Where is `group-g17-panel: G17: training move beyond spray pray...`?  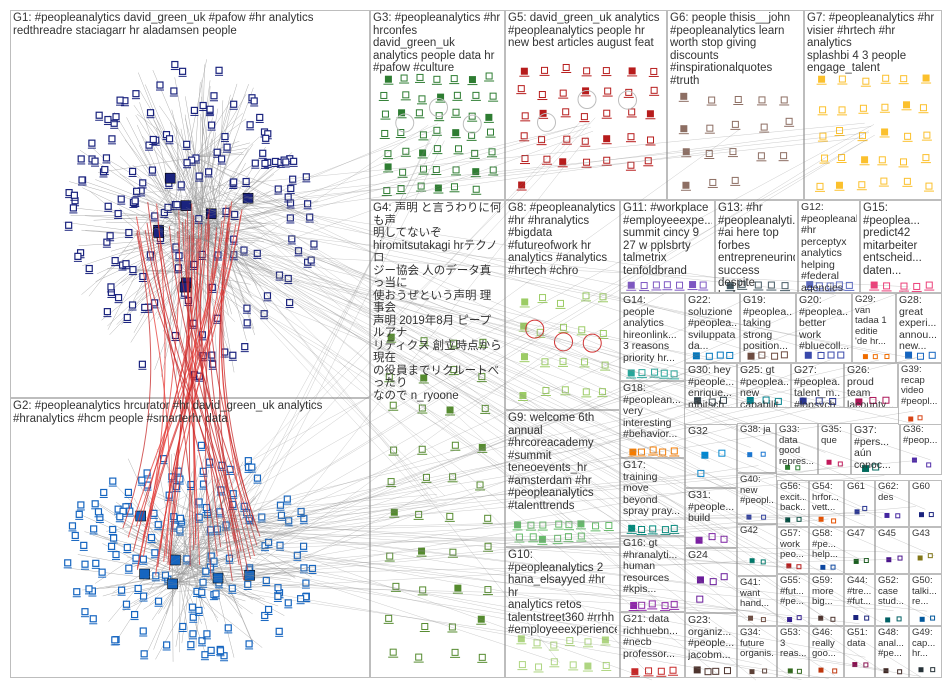
group-g17-panel: G17: training move beyond spray pray... is located at coordinates (652, 497).